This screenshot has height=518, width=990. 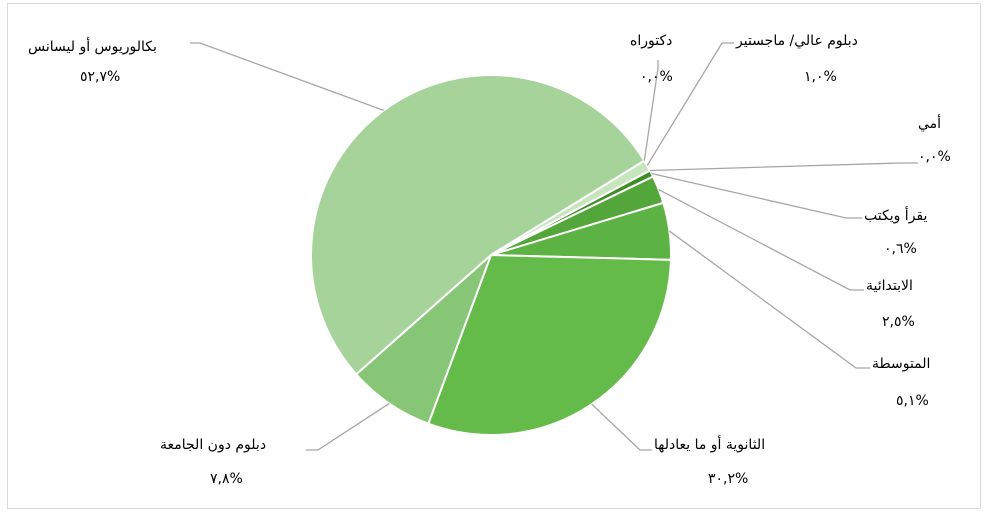 What do you see at coordinates (912, 401) in the screenshot?
I see `value-intermediate: %٥,١` at bounding box center [912, 401].